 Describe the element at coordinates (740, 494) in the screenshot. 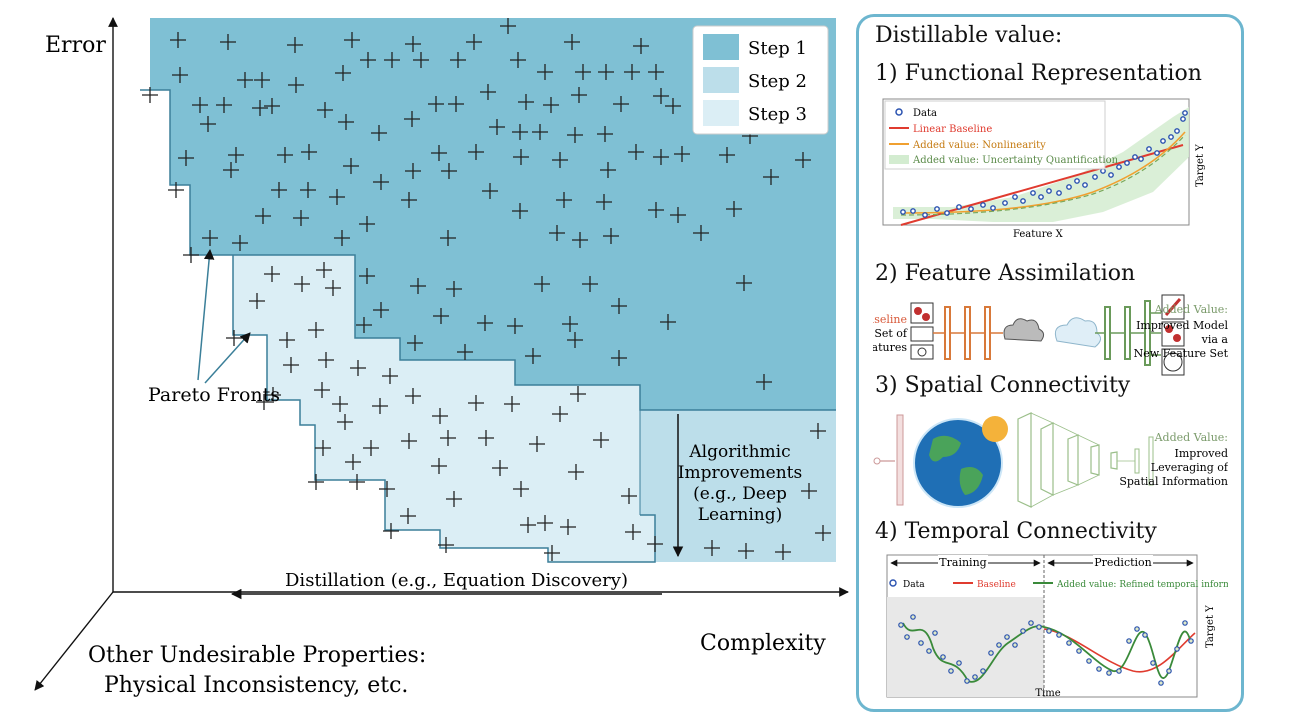

I see `algo-label-3: (e.g., Deep` at that location.